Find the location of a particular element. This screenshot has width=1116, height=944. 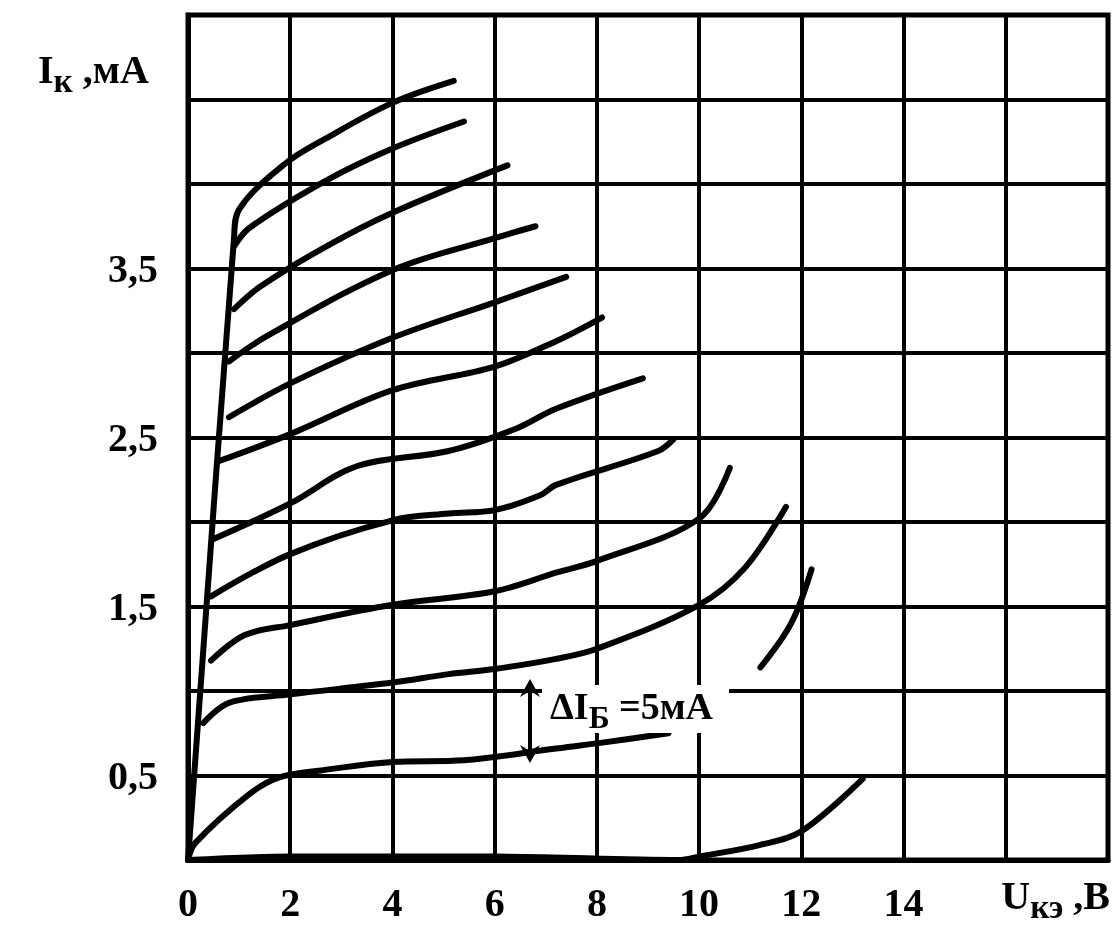

x-tick-label: 0 is located at coordinates (188, 902).